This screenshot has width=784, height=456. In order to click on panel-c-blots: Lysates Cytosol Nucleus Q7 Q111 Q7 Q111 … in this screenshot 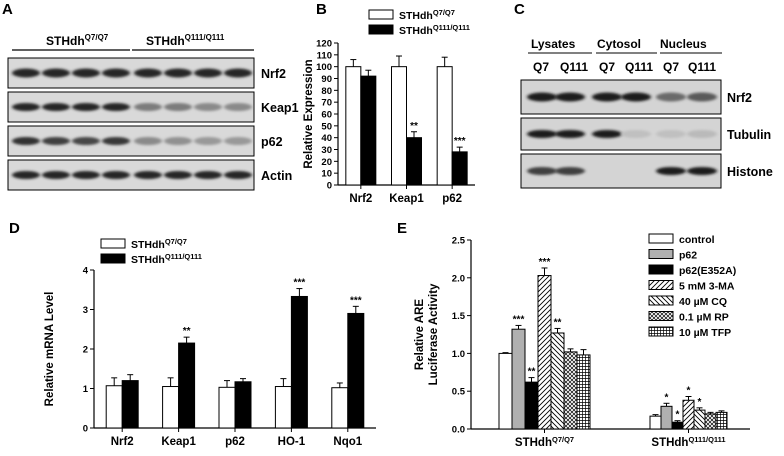, I will do `click(646, 113)`.